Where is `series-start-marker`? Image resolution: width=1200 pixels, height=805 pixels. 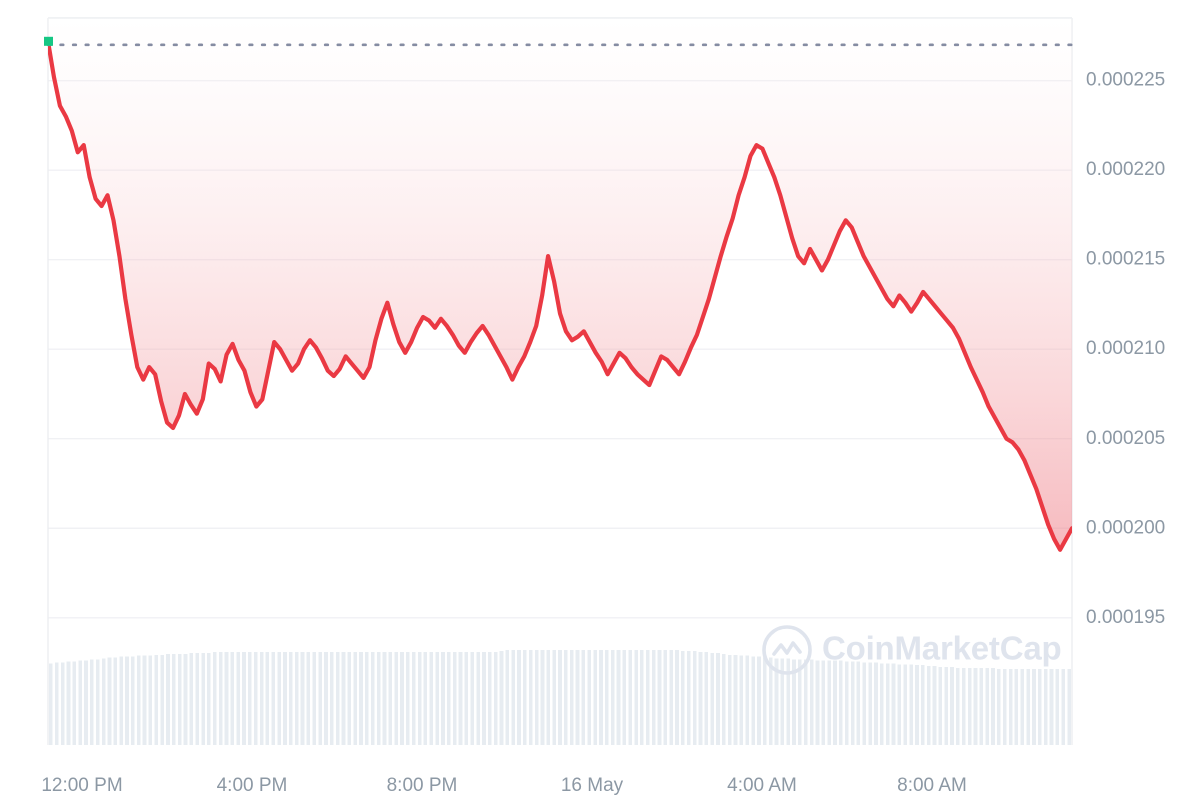 series-start-marker is located at coordinates (48, 41).